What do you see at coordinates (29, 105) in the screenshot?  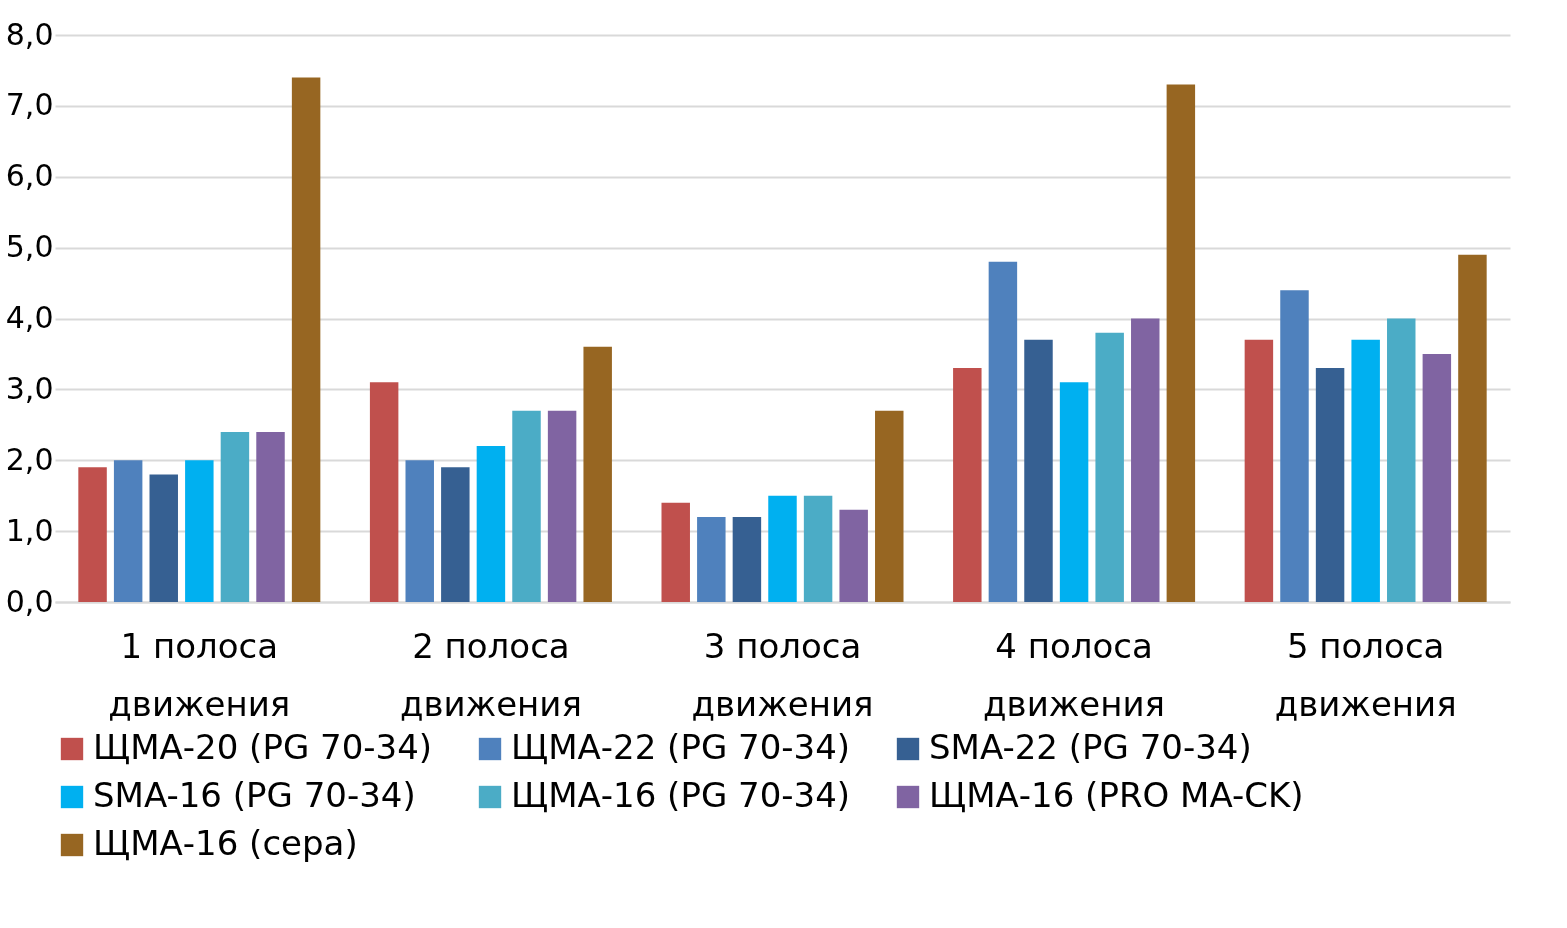 I see `y-tick-label: 7,0` at bounding box center [29, 105].